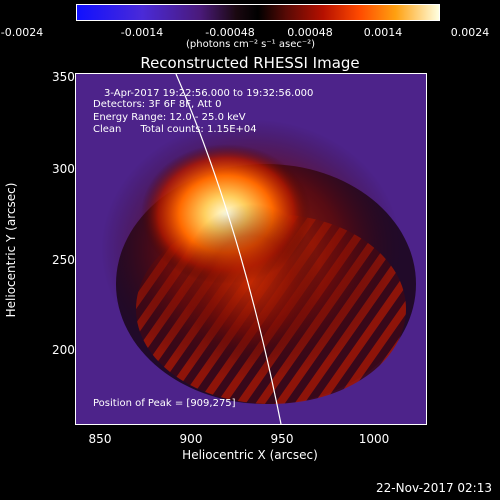 Image resolution: width=500 pixels, height=500 pixels. Describe the element at coordinates (228, 249) in the screenshot. I see `solar-limb-line` at that location.